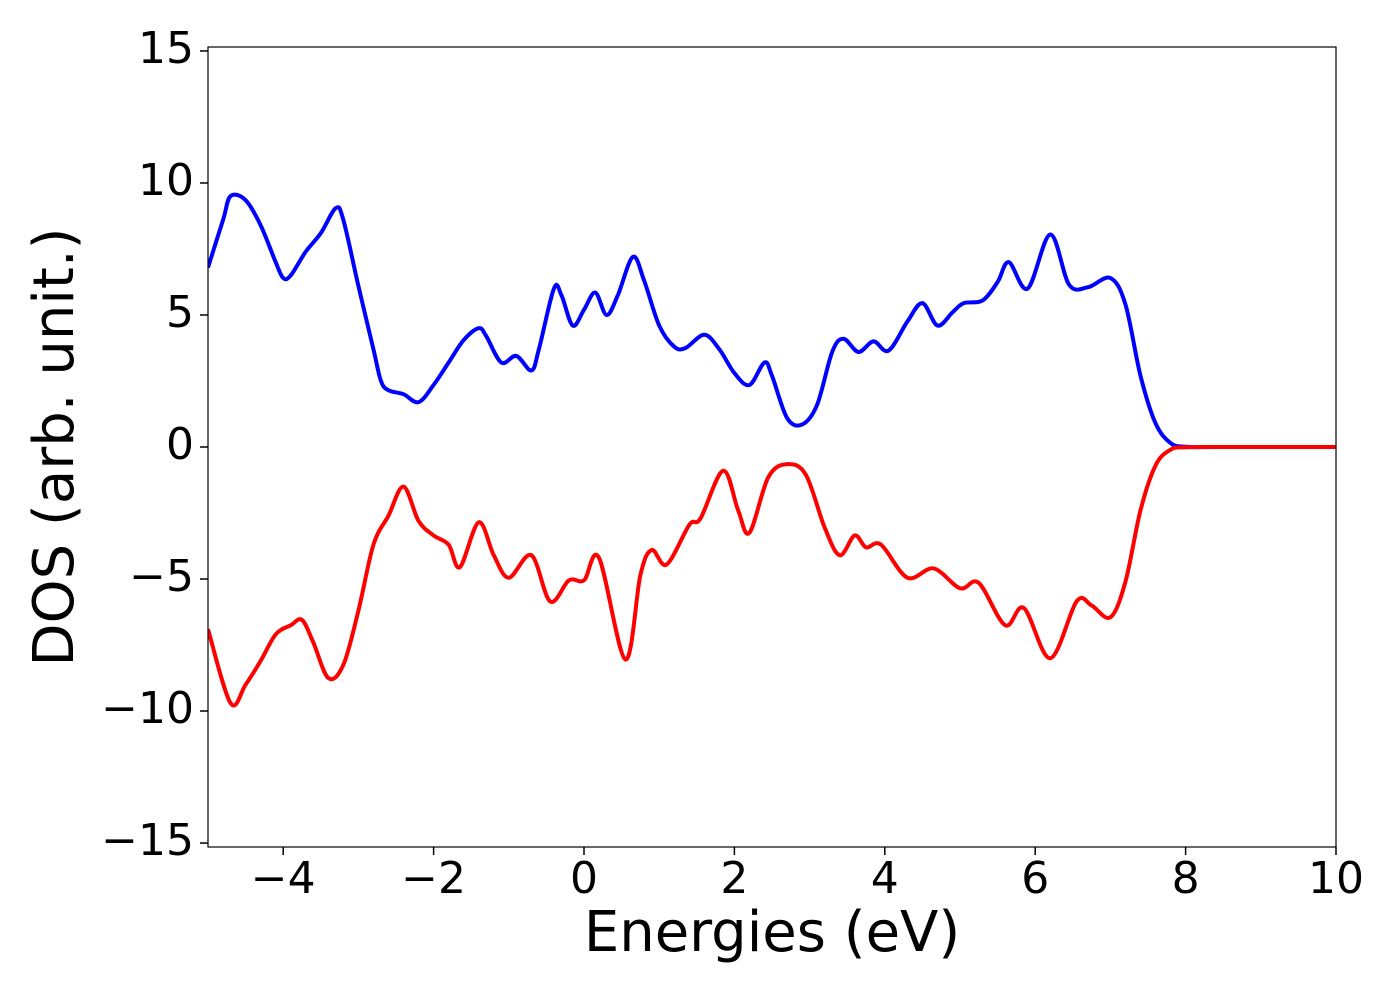 The height and width of the screenshot is (1000, 1400). What do you see at coordinates (734, 878) in the screenshot?
I see `x-tick-label: 2` at bounding box center [734, 878].